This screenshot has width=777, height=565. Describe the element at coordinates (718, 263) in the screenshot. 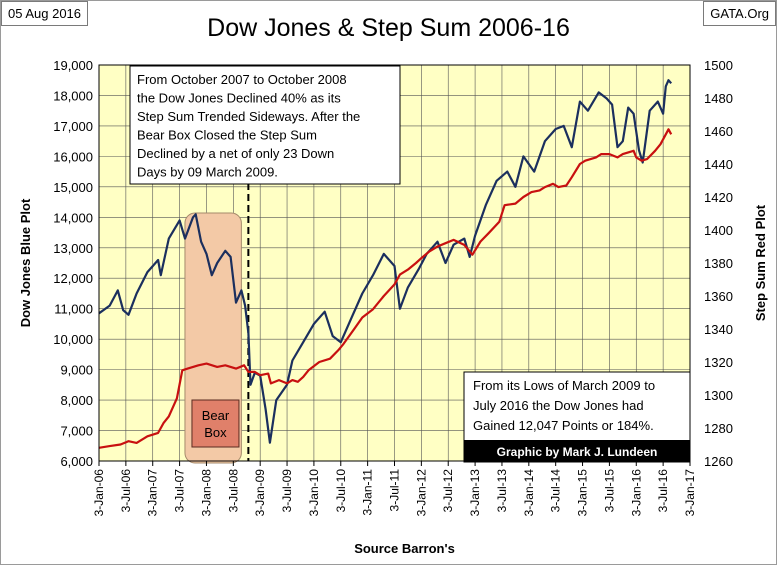

I see `y-right-tick-label: 1380` at that location.